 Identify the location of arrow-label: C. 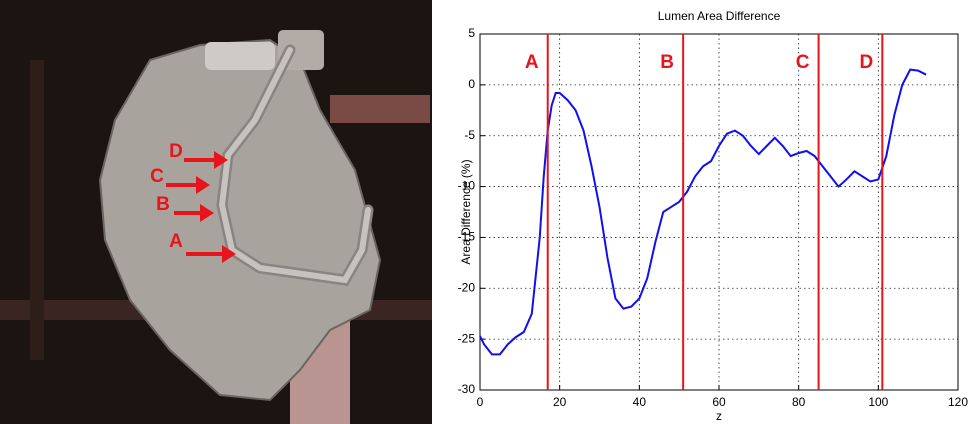
(157, 176).